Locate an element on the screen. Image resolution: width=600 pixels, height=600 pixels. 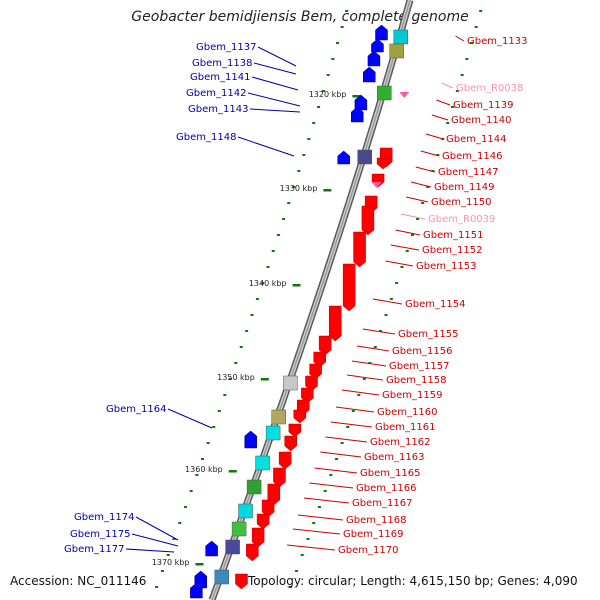
gene-label-Gbem_1140: Gbem_1140 is located at coordinates (481, 120).